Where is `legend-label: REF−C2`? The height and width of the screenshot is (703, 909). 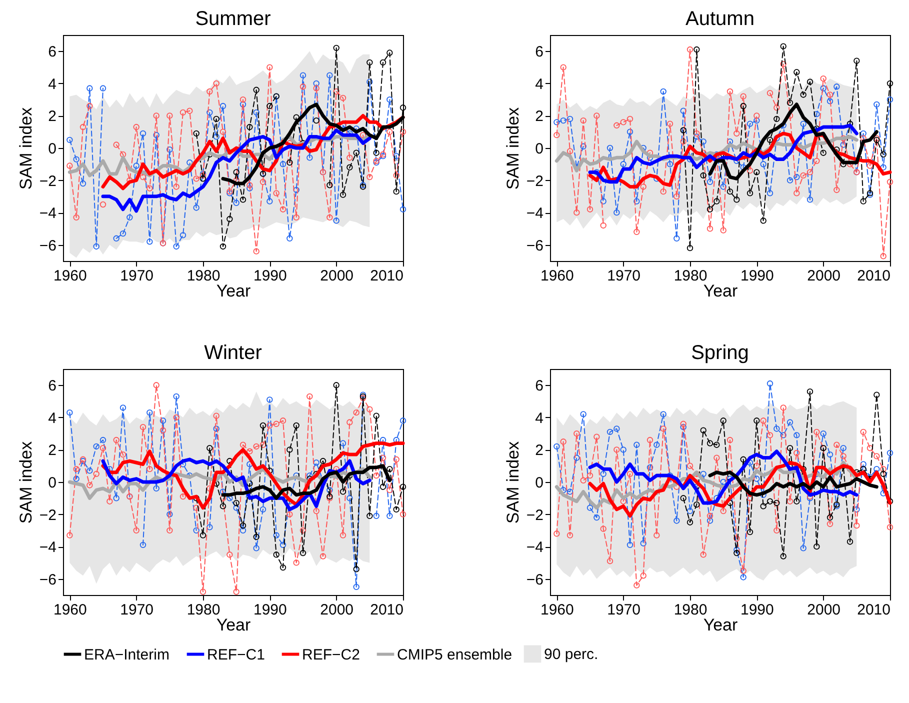 legend-label: REF−C2 is located at coordinates (331, 655).